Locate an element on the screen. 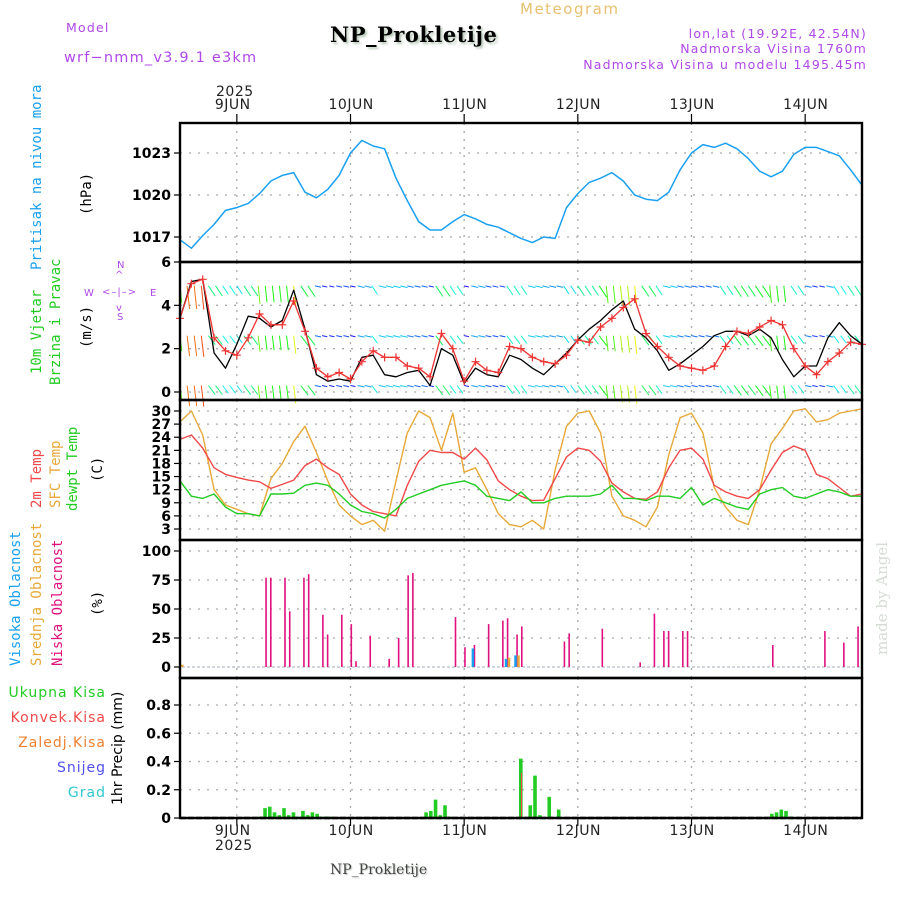 The image size is (900, 900). compass-east: E is located at coordinates (153, 293).